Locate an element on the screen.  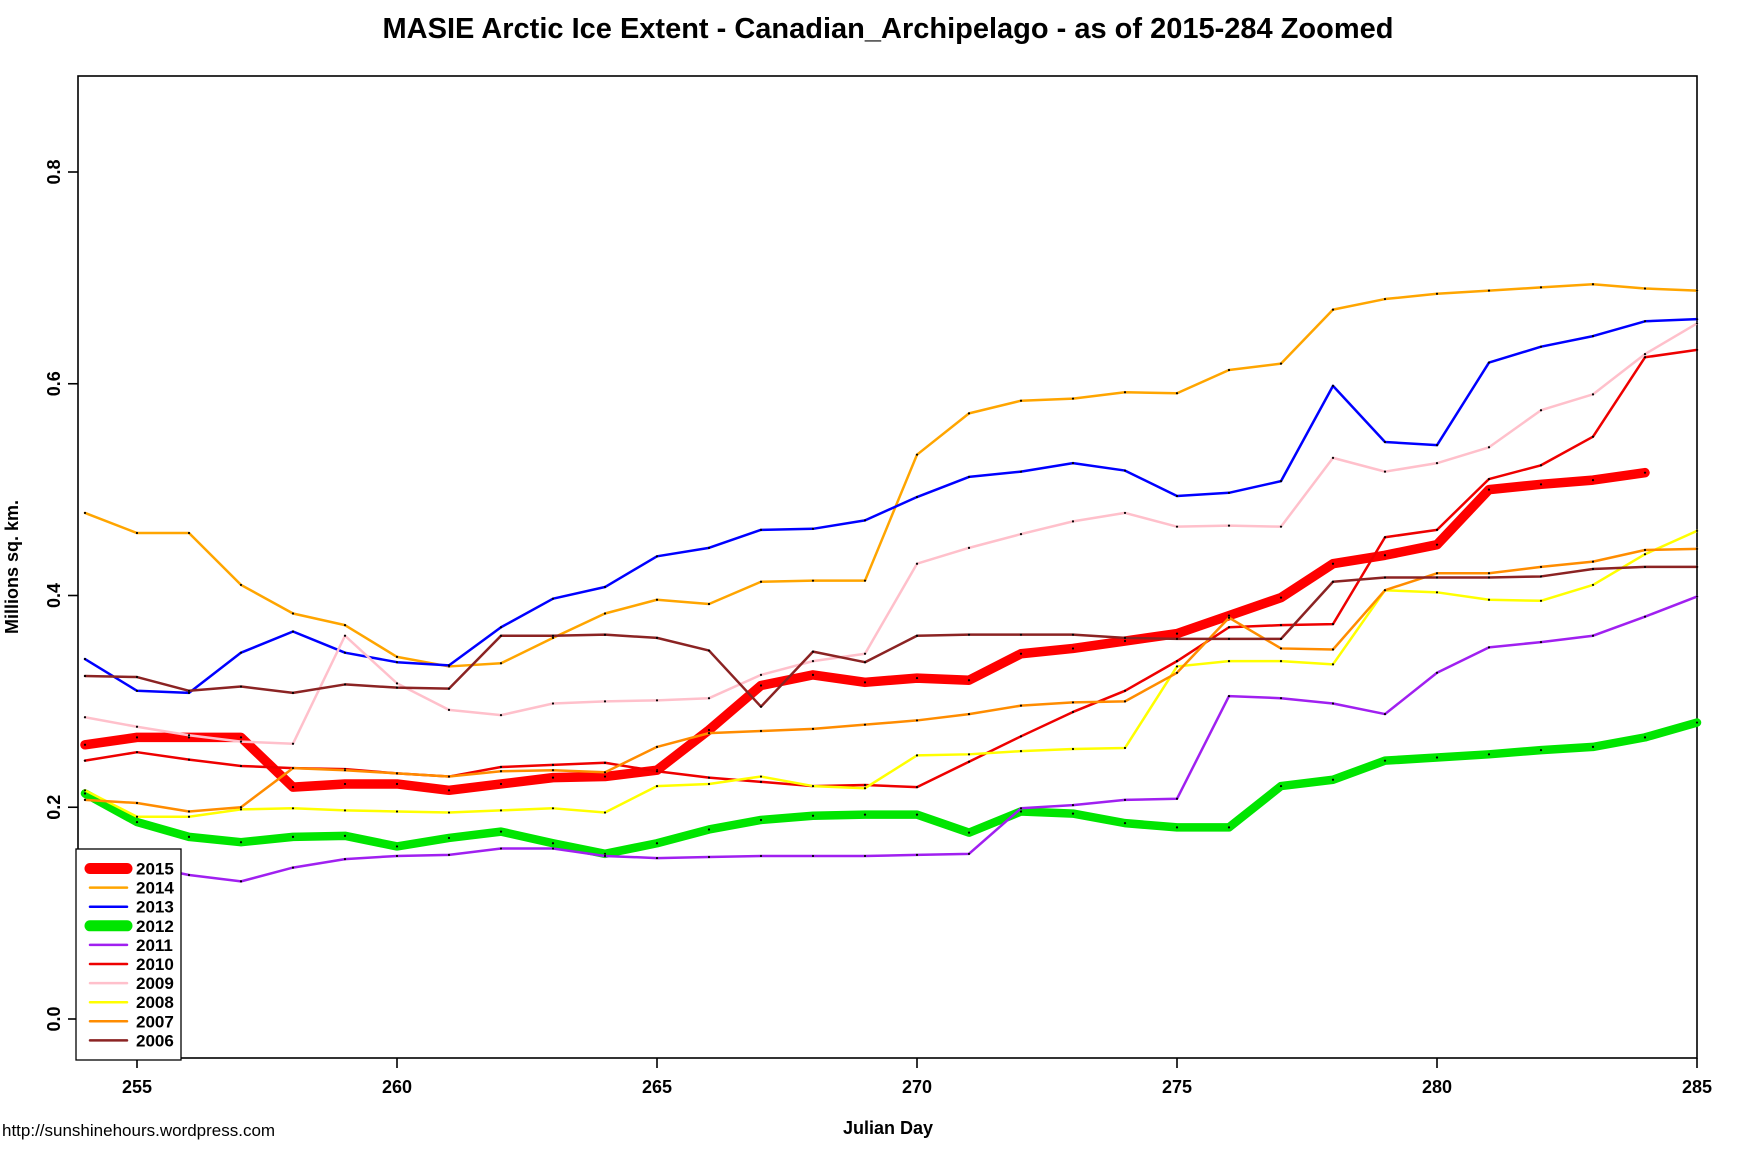
legend-label-2011: 2011 is located at coordinates (154, 945).